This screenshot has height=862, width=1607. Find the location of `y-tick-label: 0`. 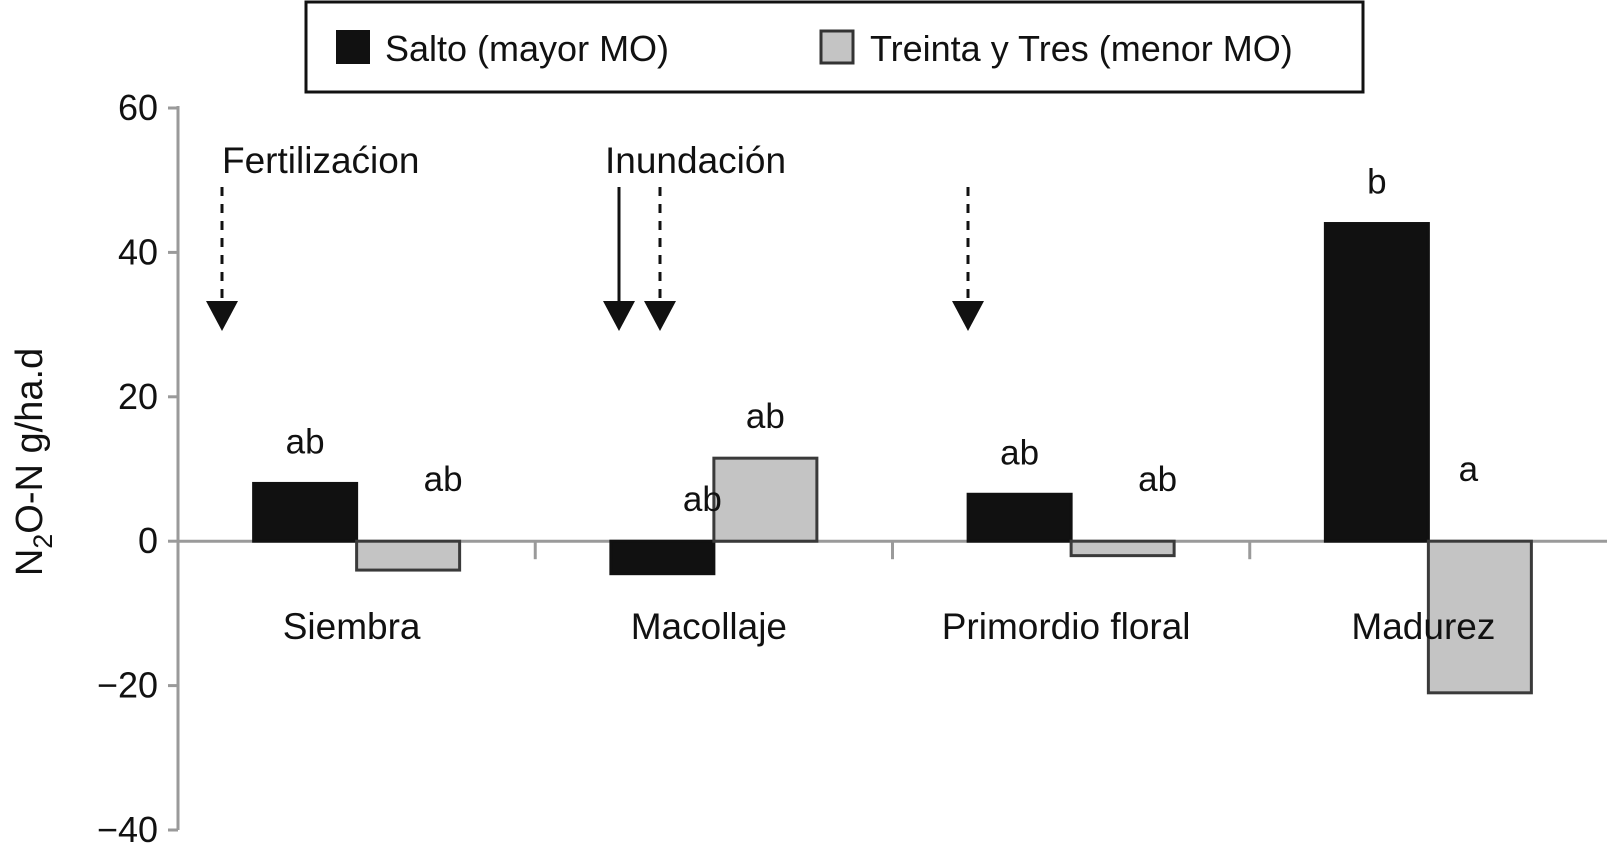

y-tick-label: 0 is located at coordinates (148, 540).